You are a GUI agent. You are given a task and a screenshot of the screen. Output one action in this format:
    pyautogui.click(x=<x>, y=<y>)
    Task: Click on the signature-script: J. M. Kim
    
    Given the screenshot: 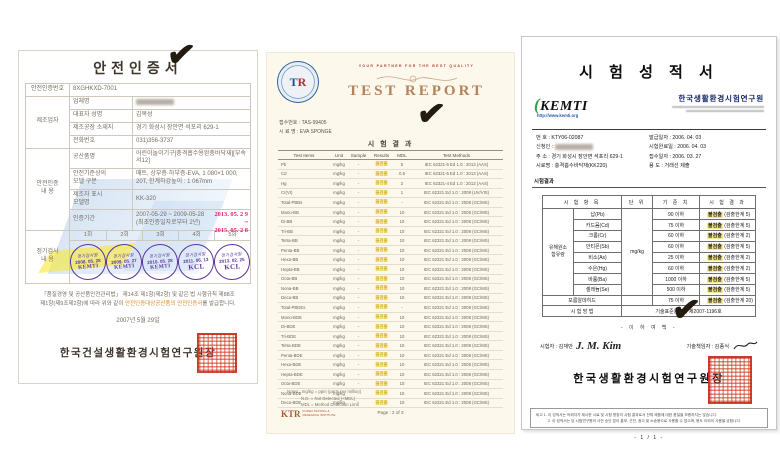 What is the action you would take?
    pyautogui.click(x=598, y=346)
    